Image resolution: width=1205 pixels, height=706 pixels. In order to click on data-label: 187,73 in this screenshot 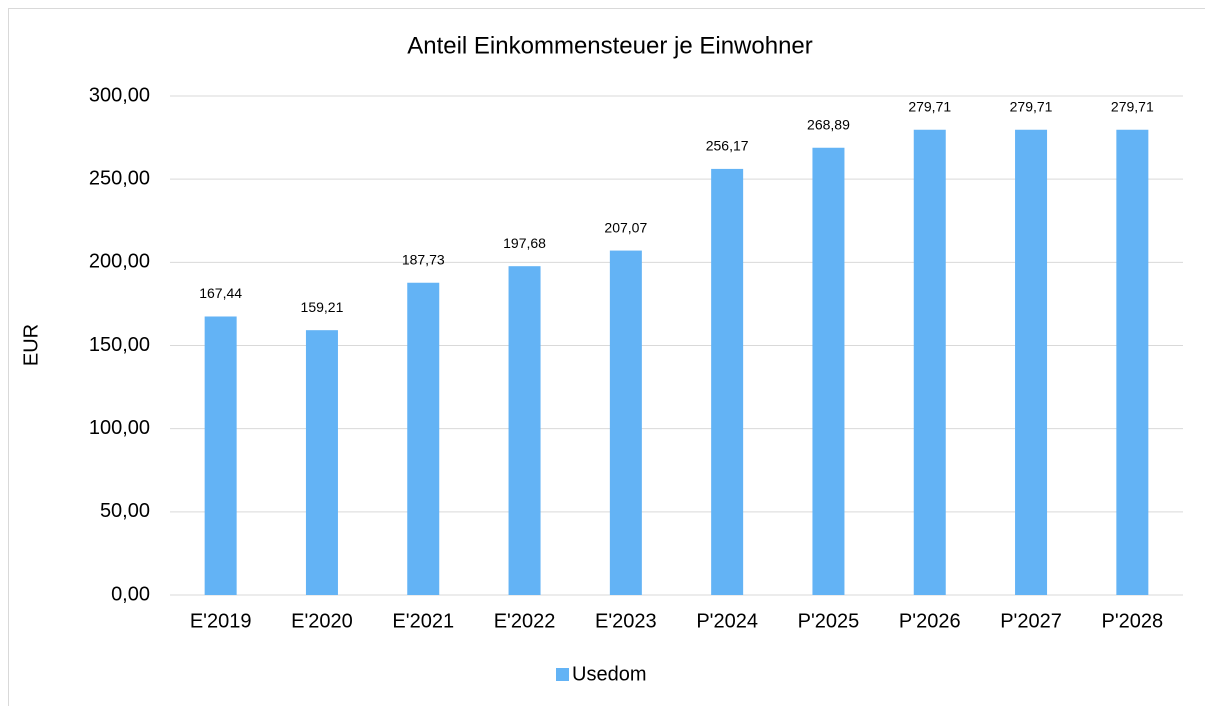, I will do `click(423, 259)`.